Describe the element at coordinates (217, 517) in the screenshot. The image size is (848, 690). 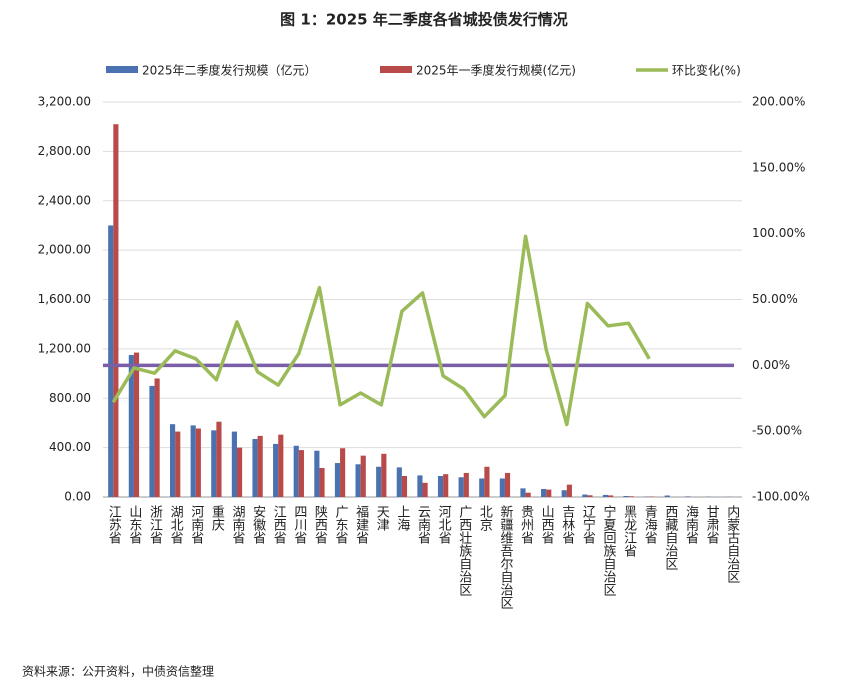
I see `x-tick-label: 重庆` at that location.